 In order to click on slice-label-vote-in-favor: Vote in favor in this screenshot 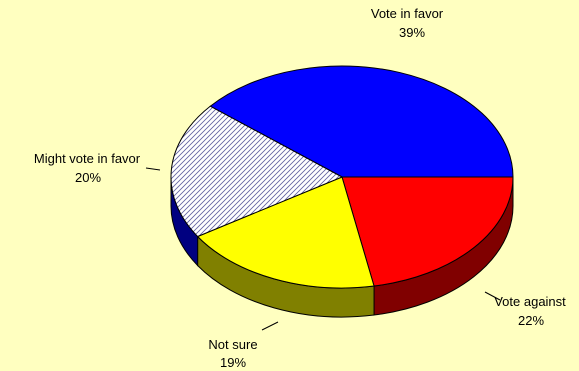, I will do `click(407, 13)`.